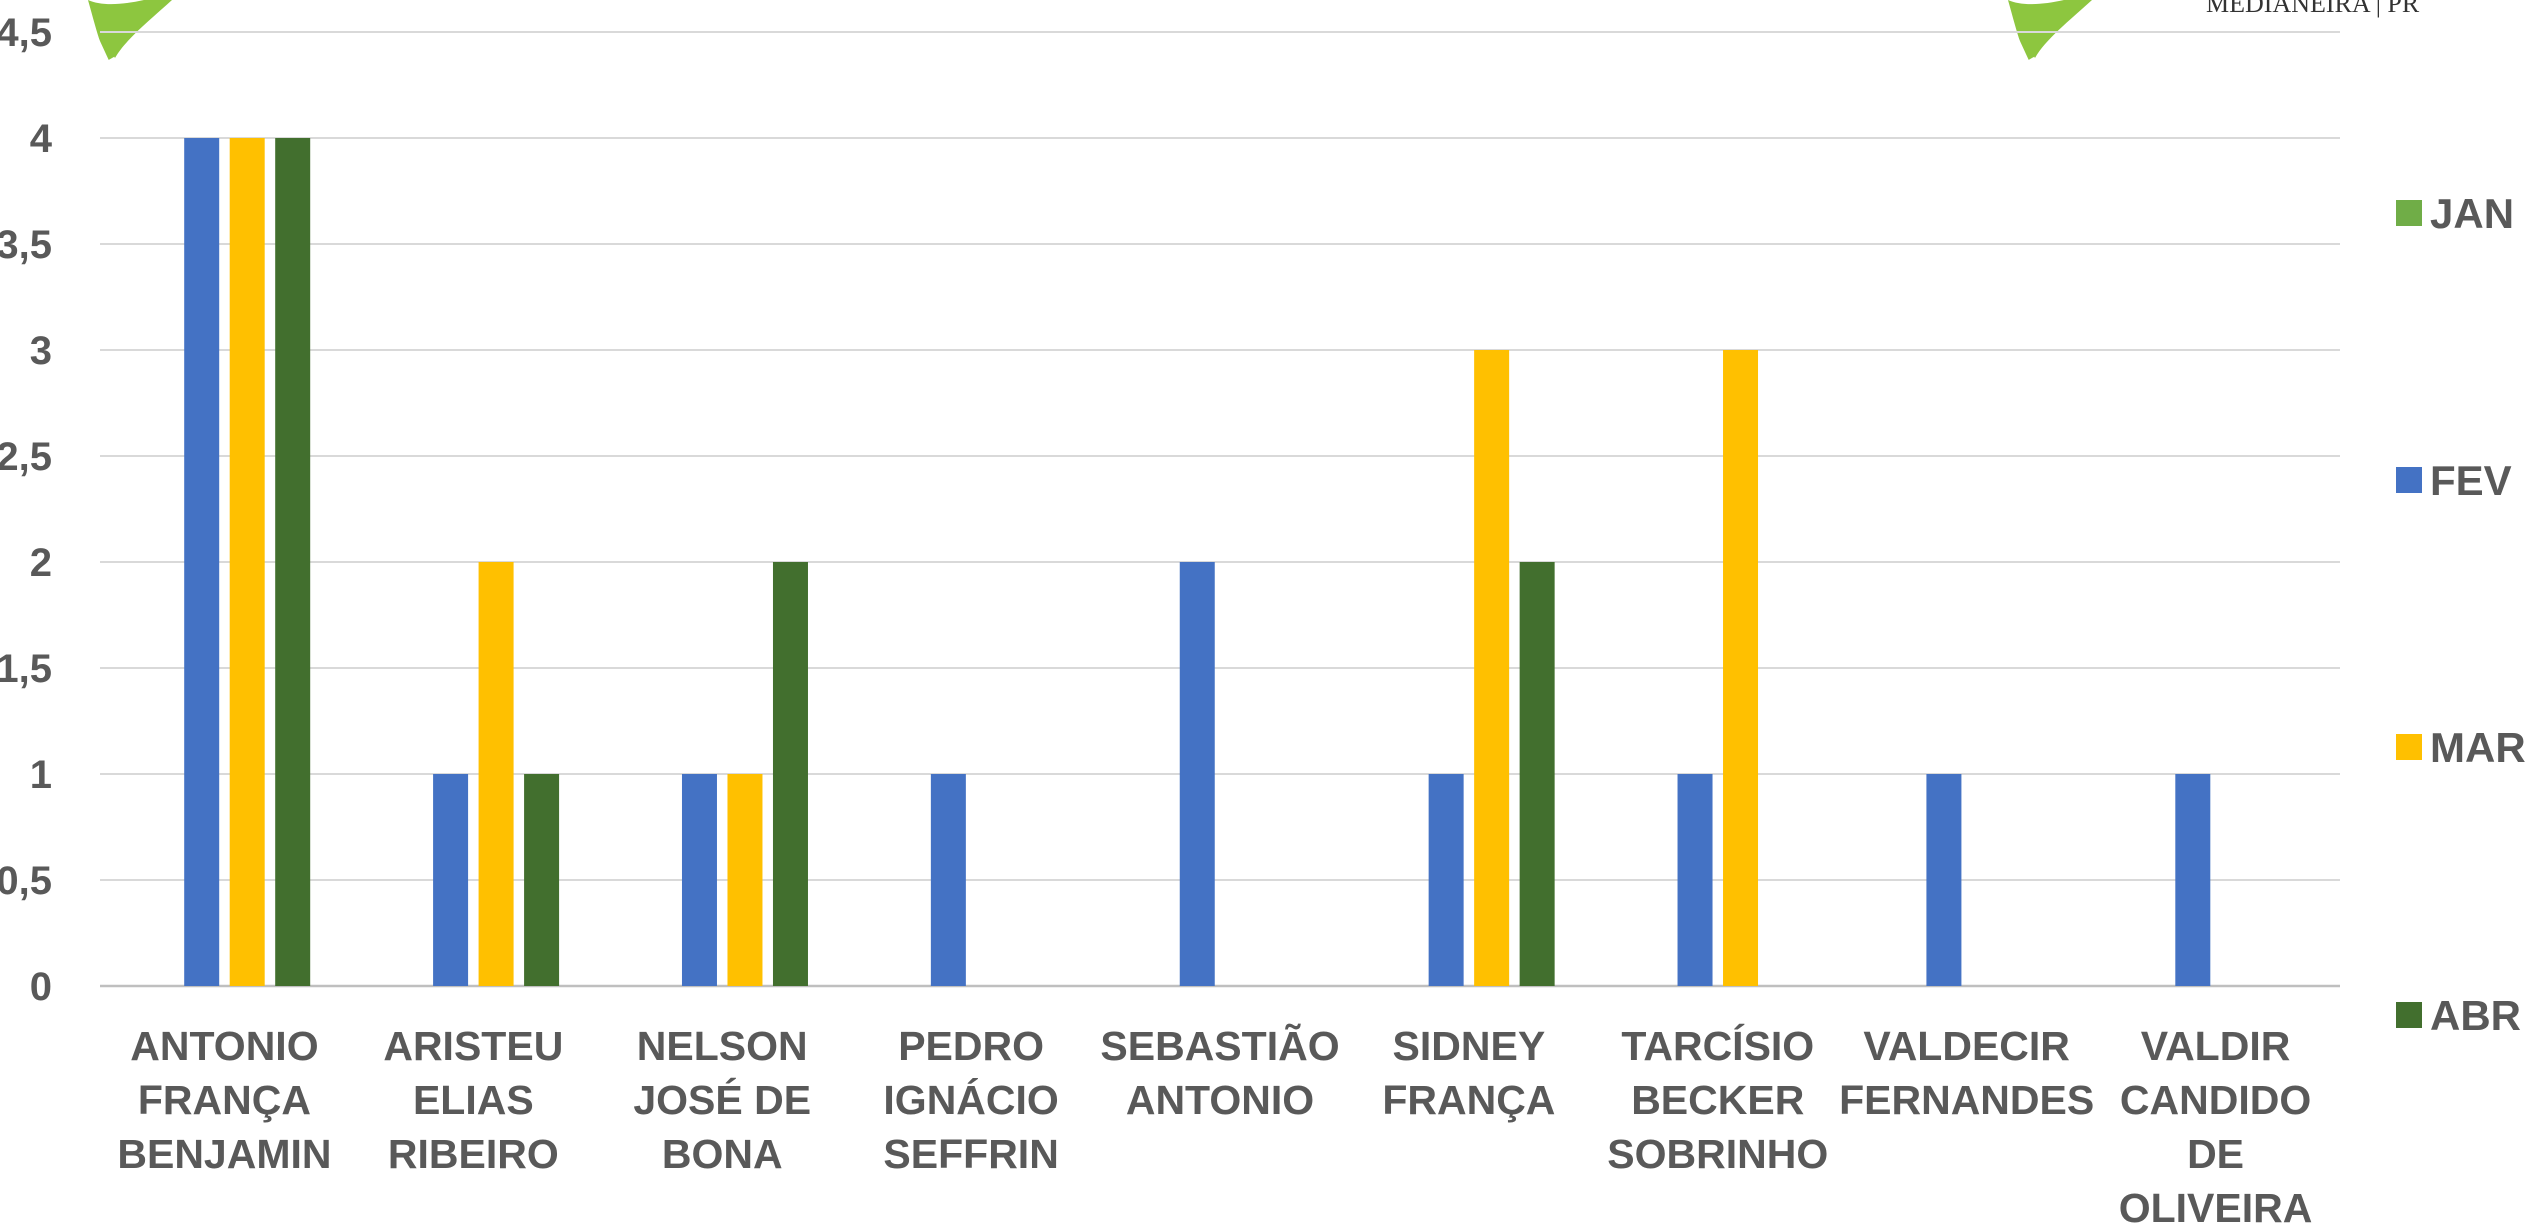  Describe the element at coordinates (26, 33) in the screenshot. I see `y-tick-label: 4,5` at that location.